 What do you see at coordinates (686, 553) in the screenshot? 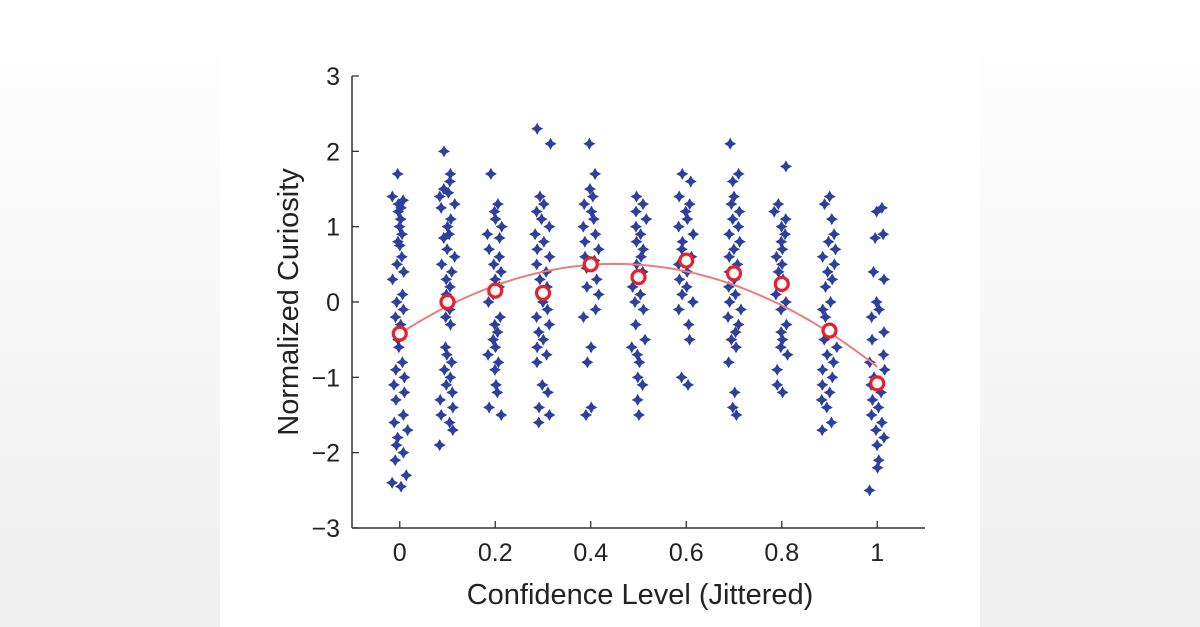
I see `x-tick-label: 0.6` at bounding box center [686, 553].